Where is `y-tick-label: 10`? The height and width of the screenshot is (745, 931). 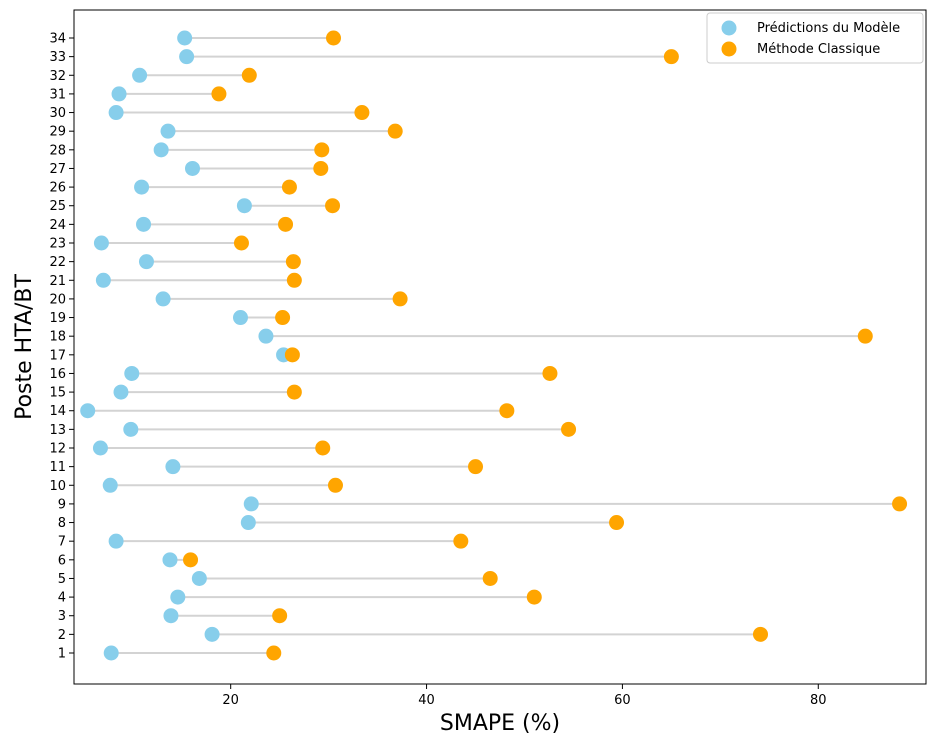 y-tick-label: 10 is located at coordinates (57, 486).